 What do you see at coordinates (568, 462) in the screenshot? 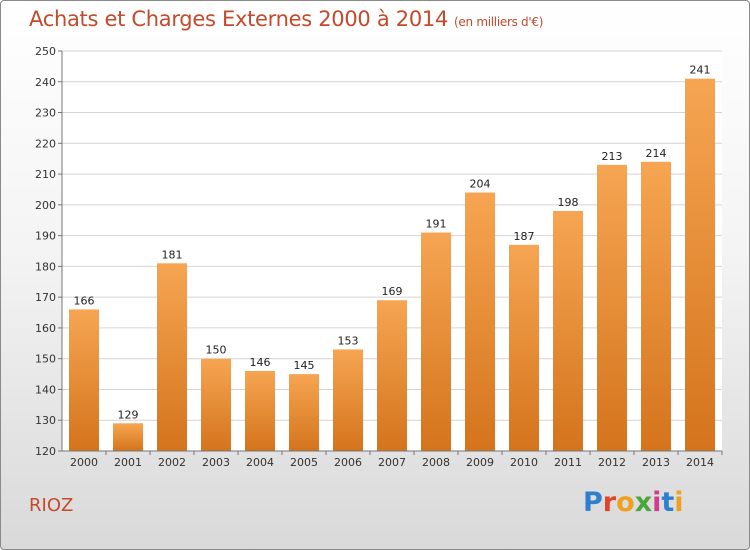
I see `x-tick-label: 2011` at bounding box center [568, 462].